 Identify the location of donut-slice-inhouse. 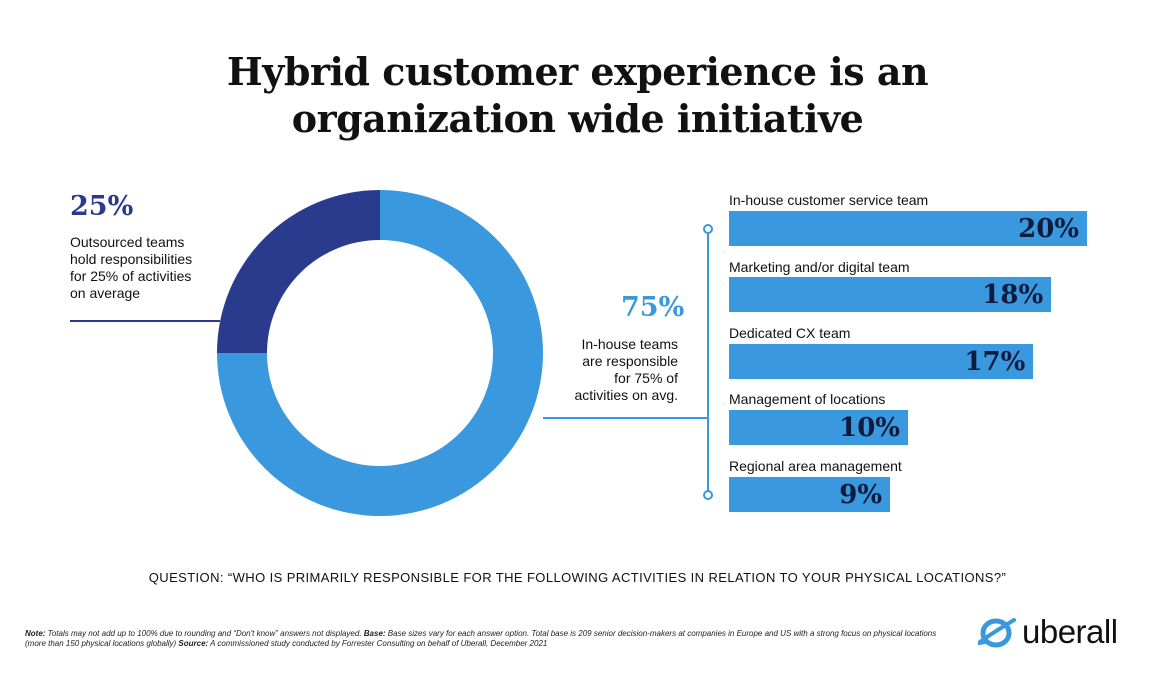
(380, 353).